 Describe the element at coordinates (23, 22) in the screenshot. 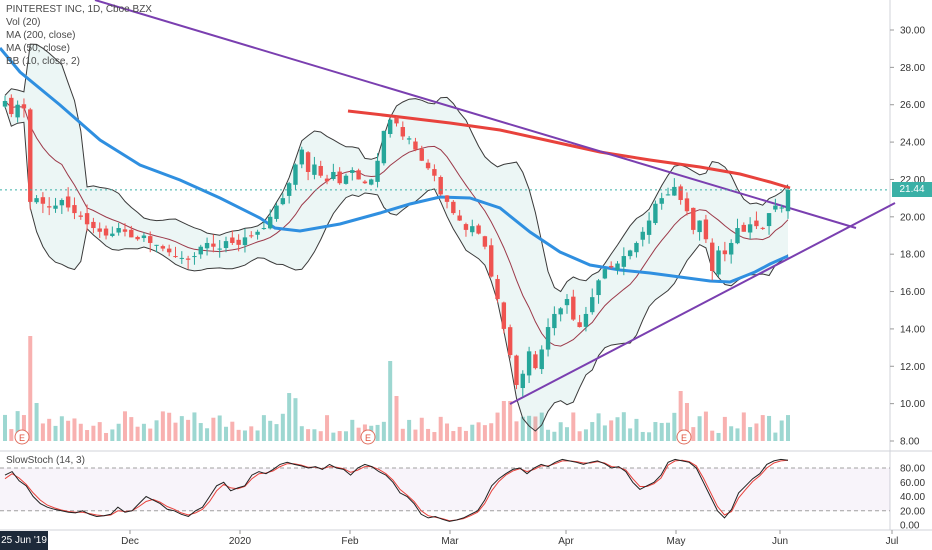

I see `vol-indicator-label: Vol (20)` at that location.